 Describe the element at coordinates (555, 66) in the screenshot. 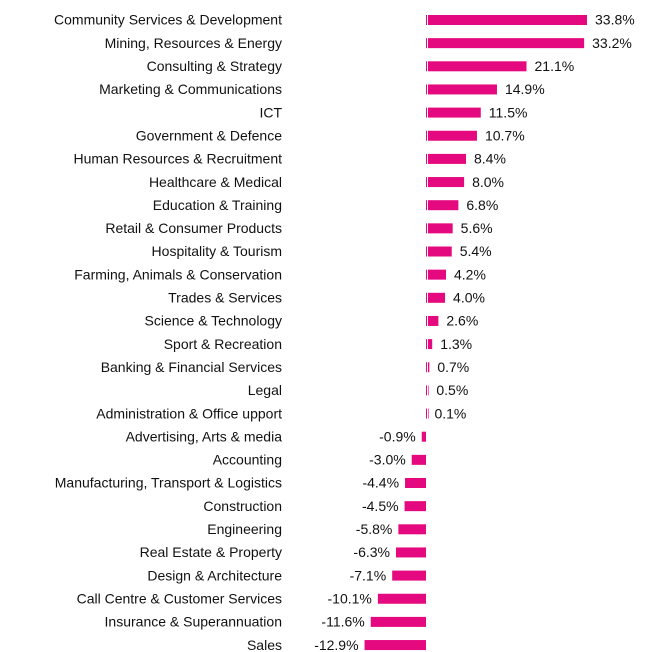

I see `value-label: 21.1%` at that location.